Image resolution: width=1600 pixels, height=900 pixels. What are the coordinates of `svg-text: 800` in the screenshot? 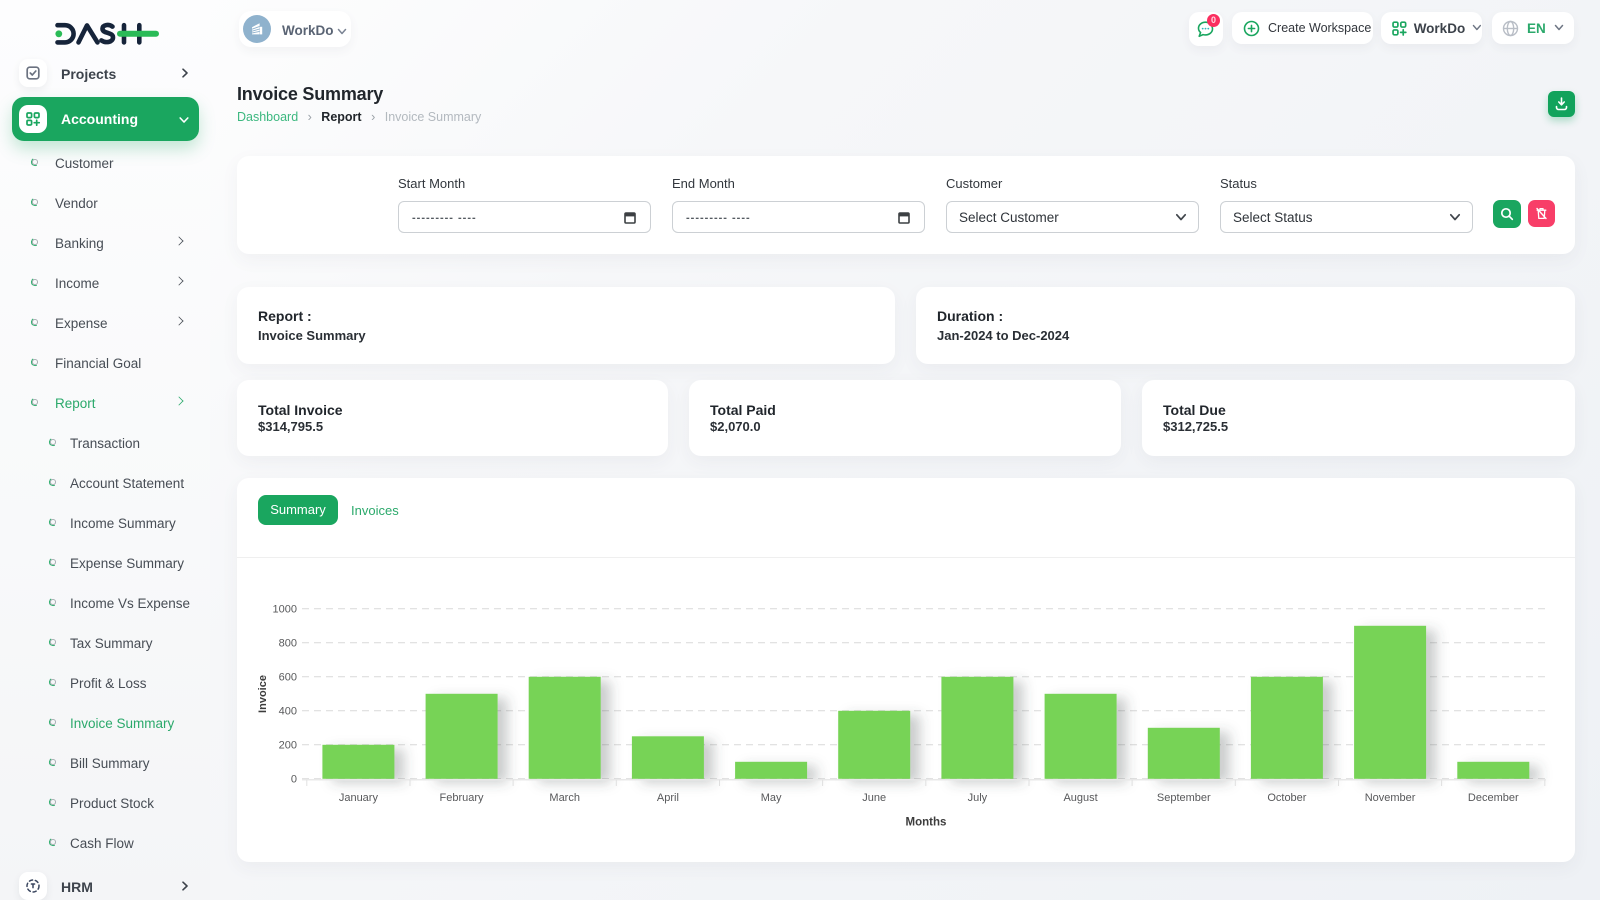 It's located at (288, 644).